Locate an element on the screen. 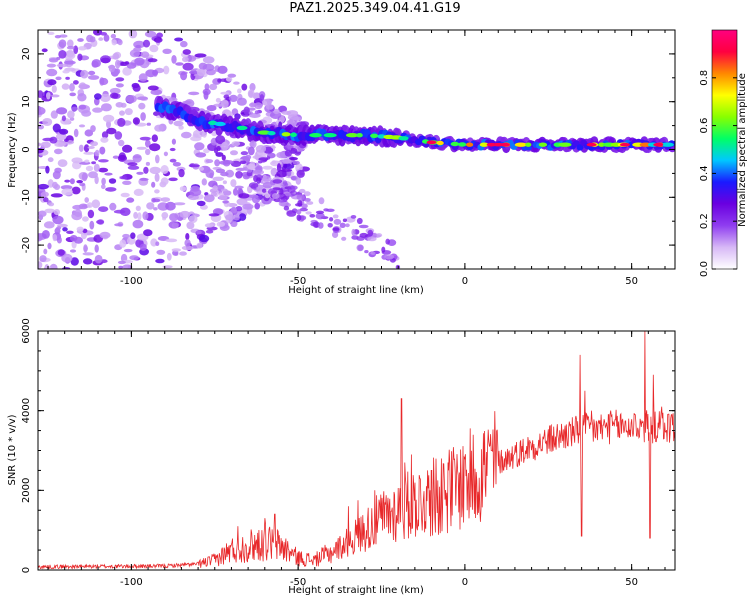 This screenshot has width=750, height=600. y-tick-label: 6000 is located at coordinates (26, 330).